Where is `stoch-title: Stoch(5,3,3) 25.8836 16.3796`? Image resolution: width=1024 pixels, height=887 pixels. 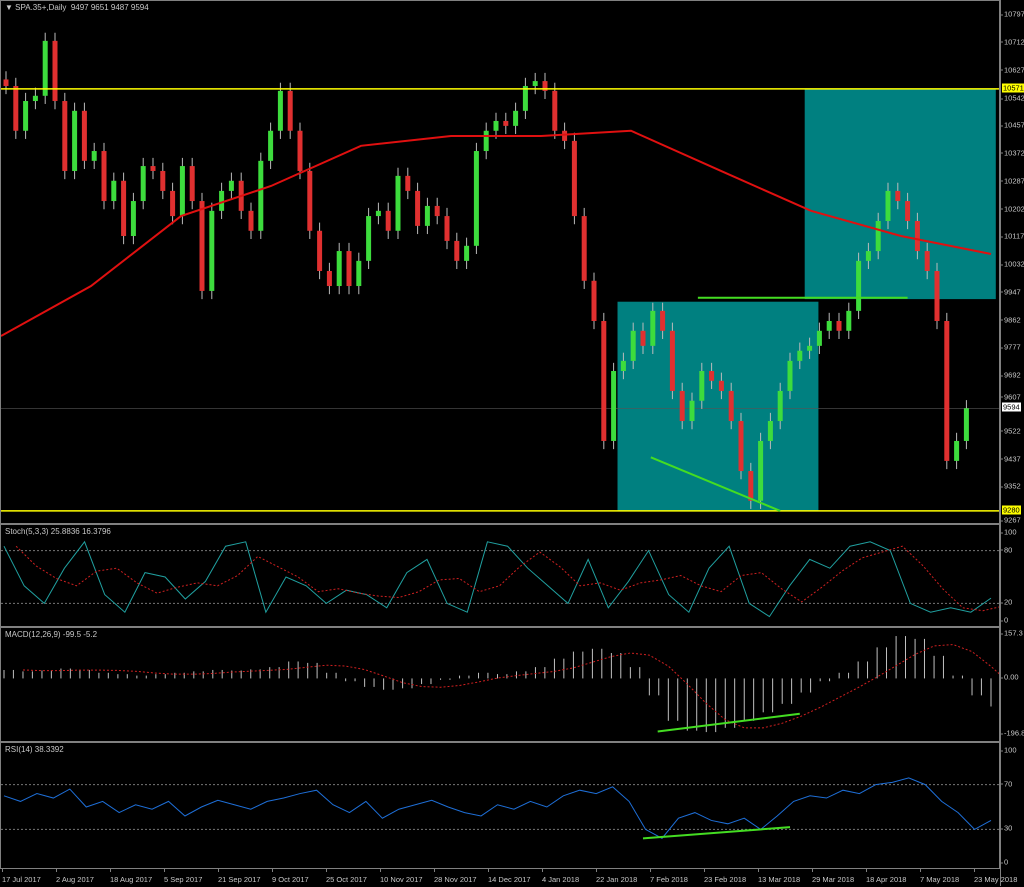 stoch-title: Stoch(5,3,3) 25.8836 16.3796 is located at coordinates (58, 531).